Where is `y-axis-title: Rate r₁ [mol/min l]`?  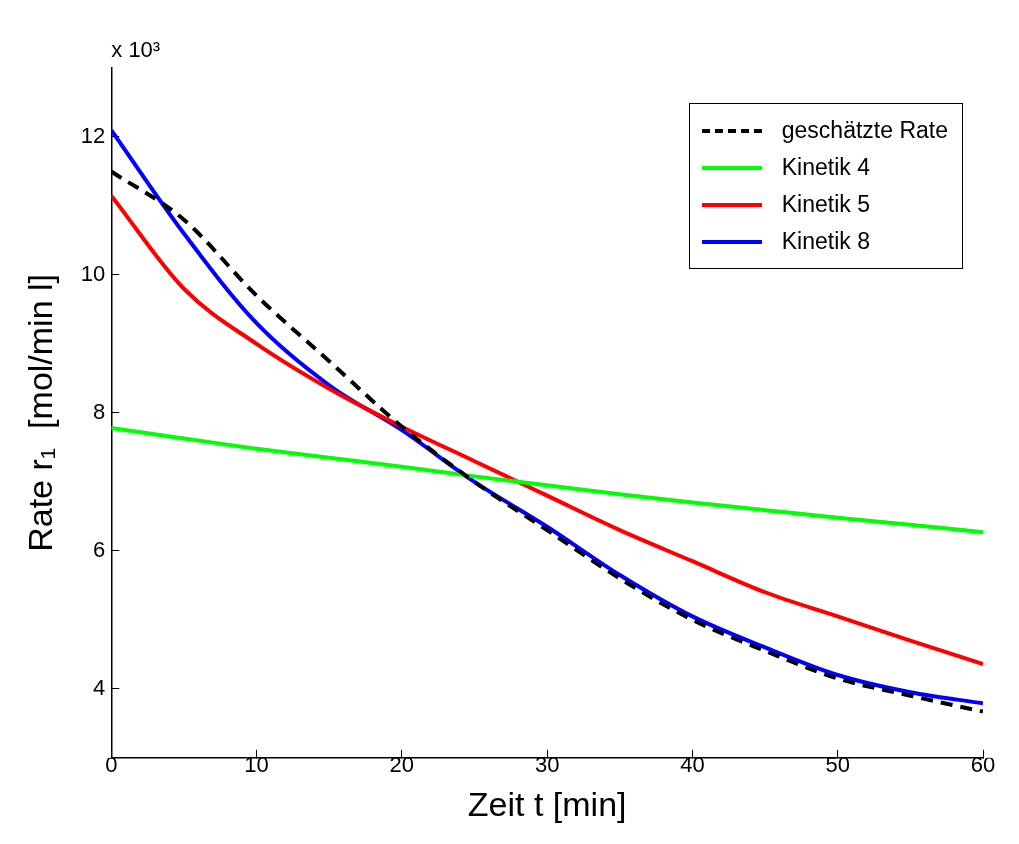 y-axis-title: Rate r₁ [mol/min l] is located at coordinates (39, 412).